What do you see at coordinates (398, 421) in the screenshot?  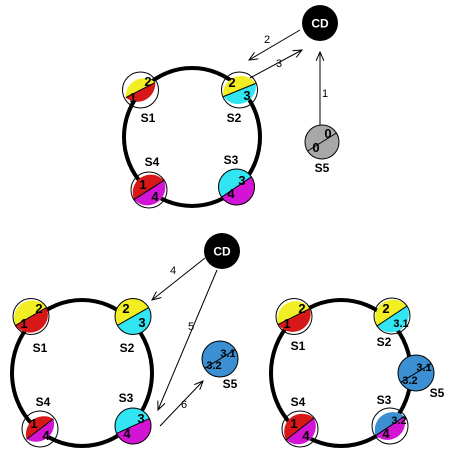 I see `token-top: 3.2` at bounding box center [398, 421].